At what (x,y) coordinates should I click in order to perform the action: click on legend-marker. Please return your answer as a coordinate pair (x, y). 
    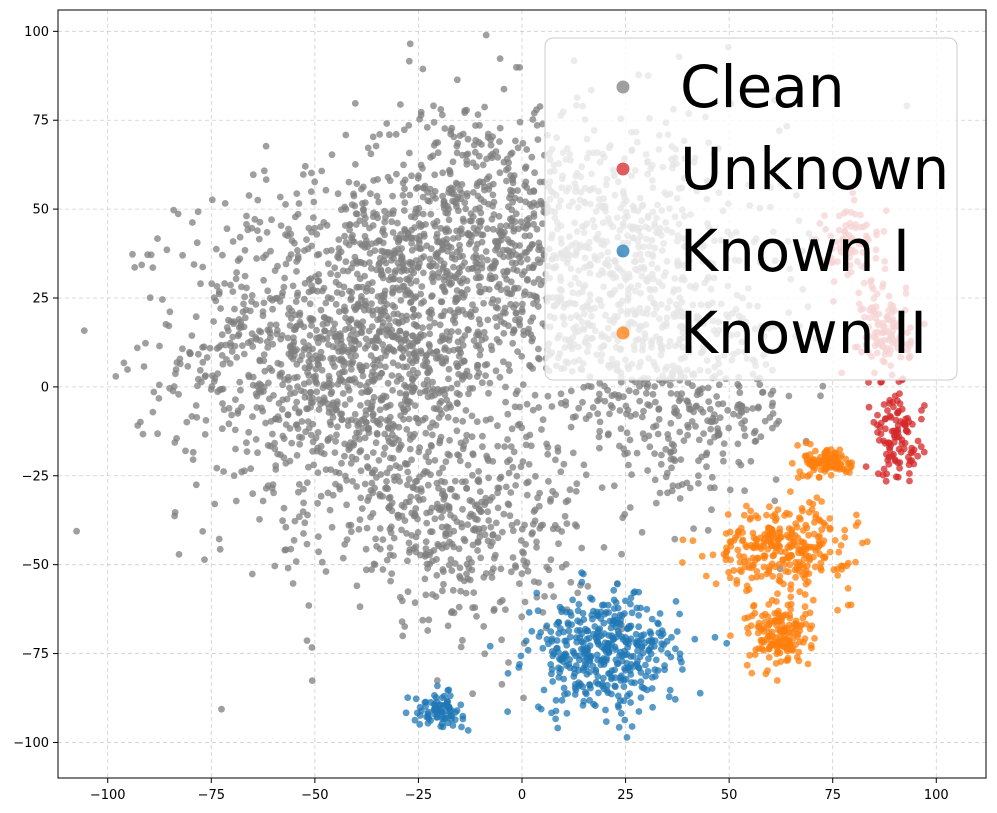
    Looking at the image, I should click on (623, 333).